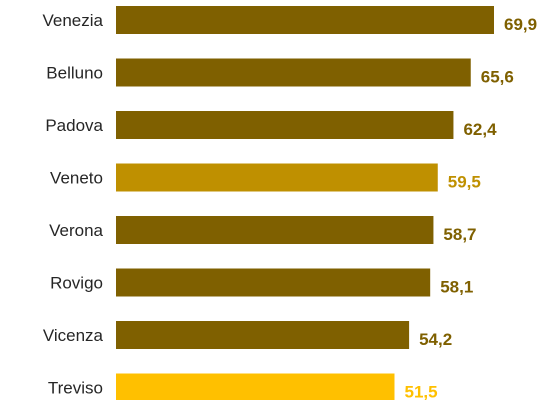  I want to click on category-label: Vicenza, so click(73, 335).